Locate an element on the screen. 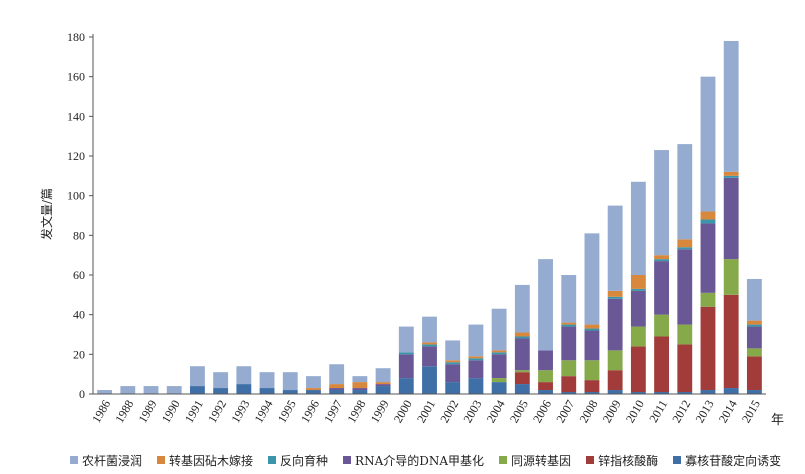 The image size is (805, 474). y-tick-label: 40 is located at coordinates (79, 315).